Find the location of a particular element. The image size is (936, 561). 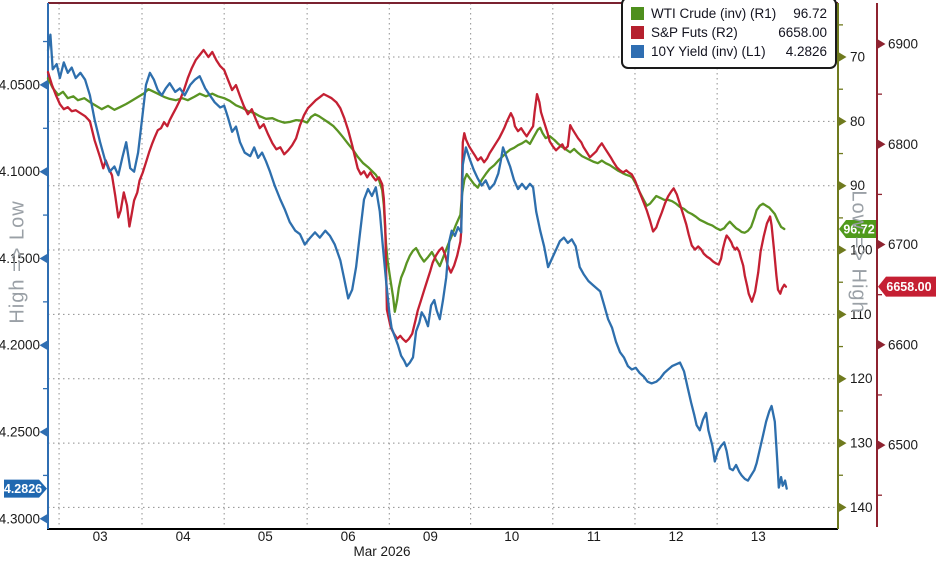

legend-item: 10Y Yield (inv) (L1) 4.2826 is located at coordinates (729, 51).